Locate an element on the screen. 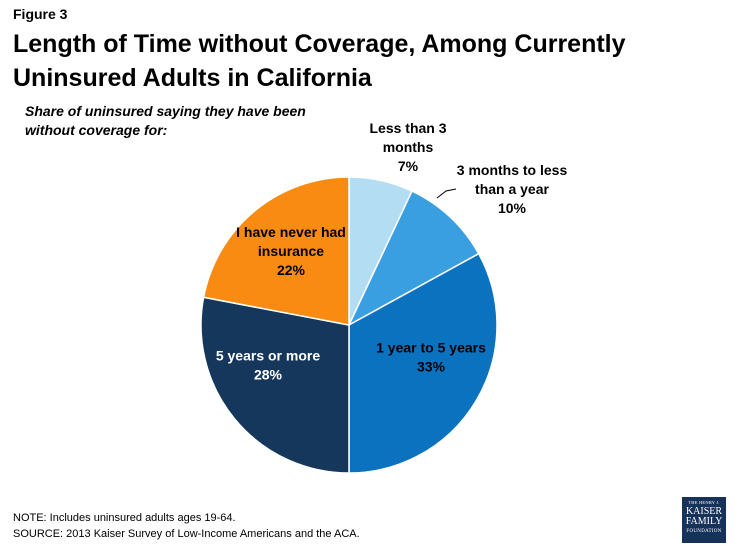  logo-line-4: FOUNDATION is located at coordinates (704, 531).